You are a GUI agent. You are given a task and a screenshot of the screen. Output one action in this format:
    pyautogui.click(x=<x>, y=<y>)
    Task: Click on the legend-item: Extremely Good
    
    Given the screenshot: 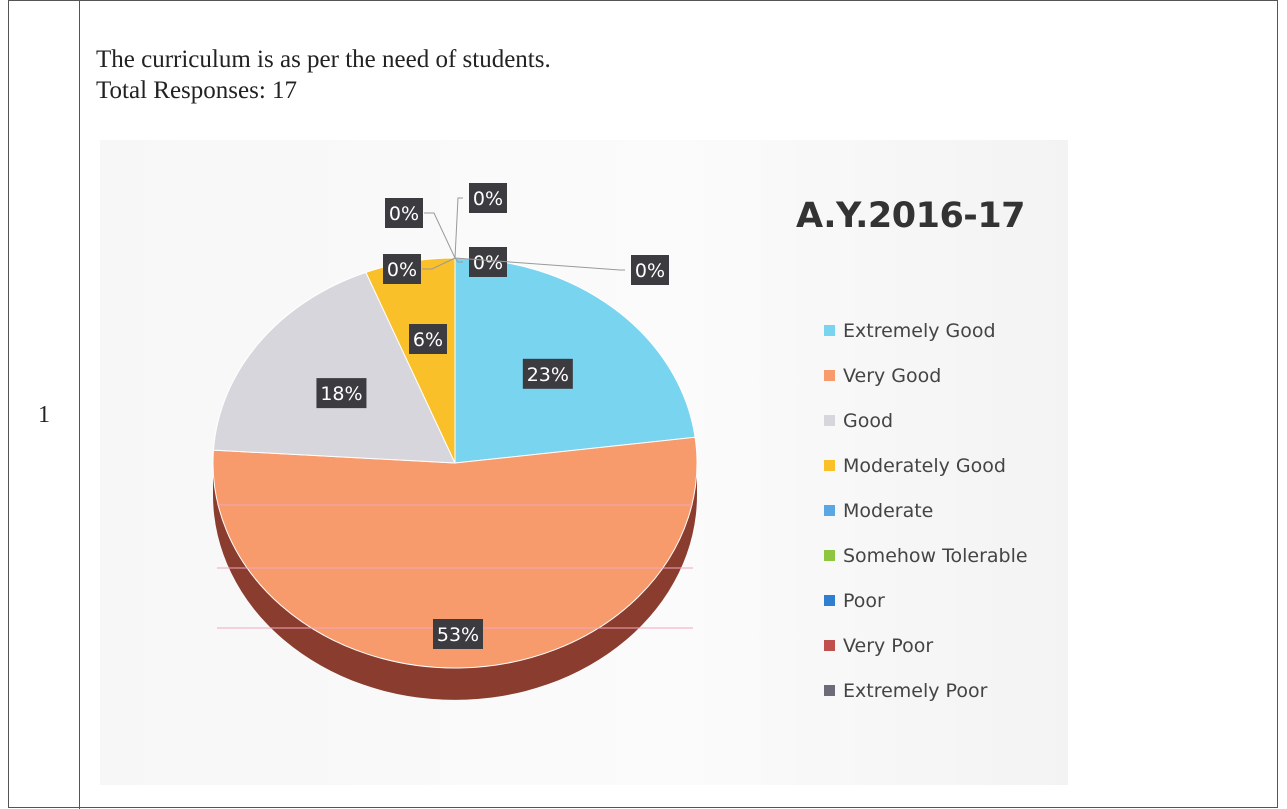 What is the action you would take?
    pyautogui.click(x=926, y=330)
    